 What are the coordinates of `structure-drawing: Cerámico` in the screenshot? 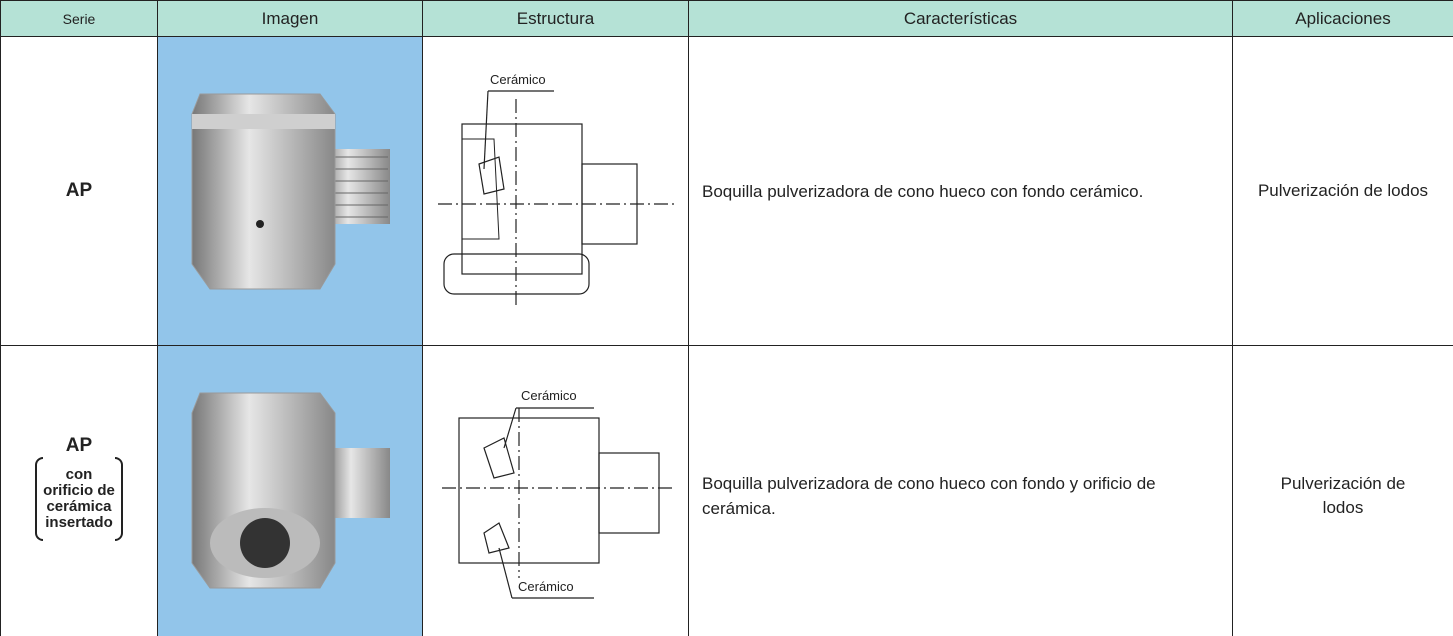 It's located at (555, 190).